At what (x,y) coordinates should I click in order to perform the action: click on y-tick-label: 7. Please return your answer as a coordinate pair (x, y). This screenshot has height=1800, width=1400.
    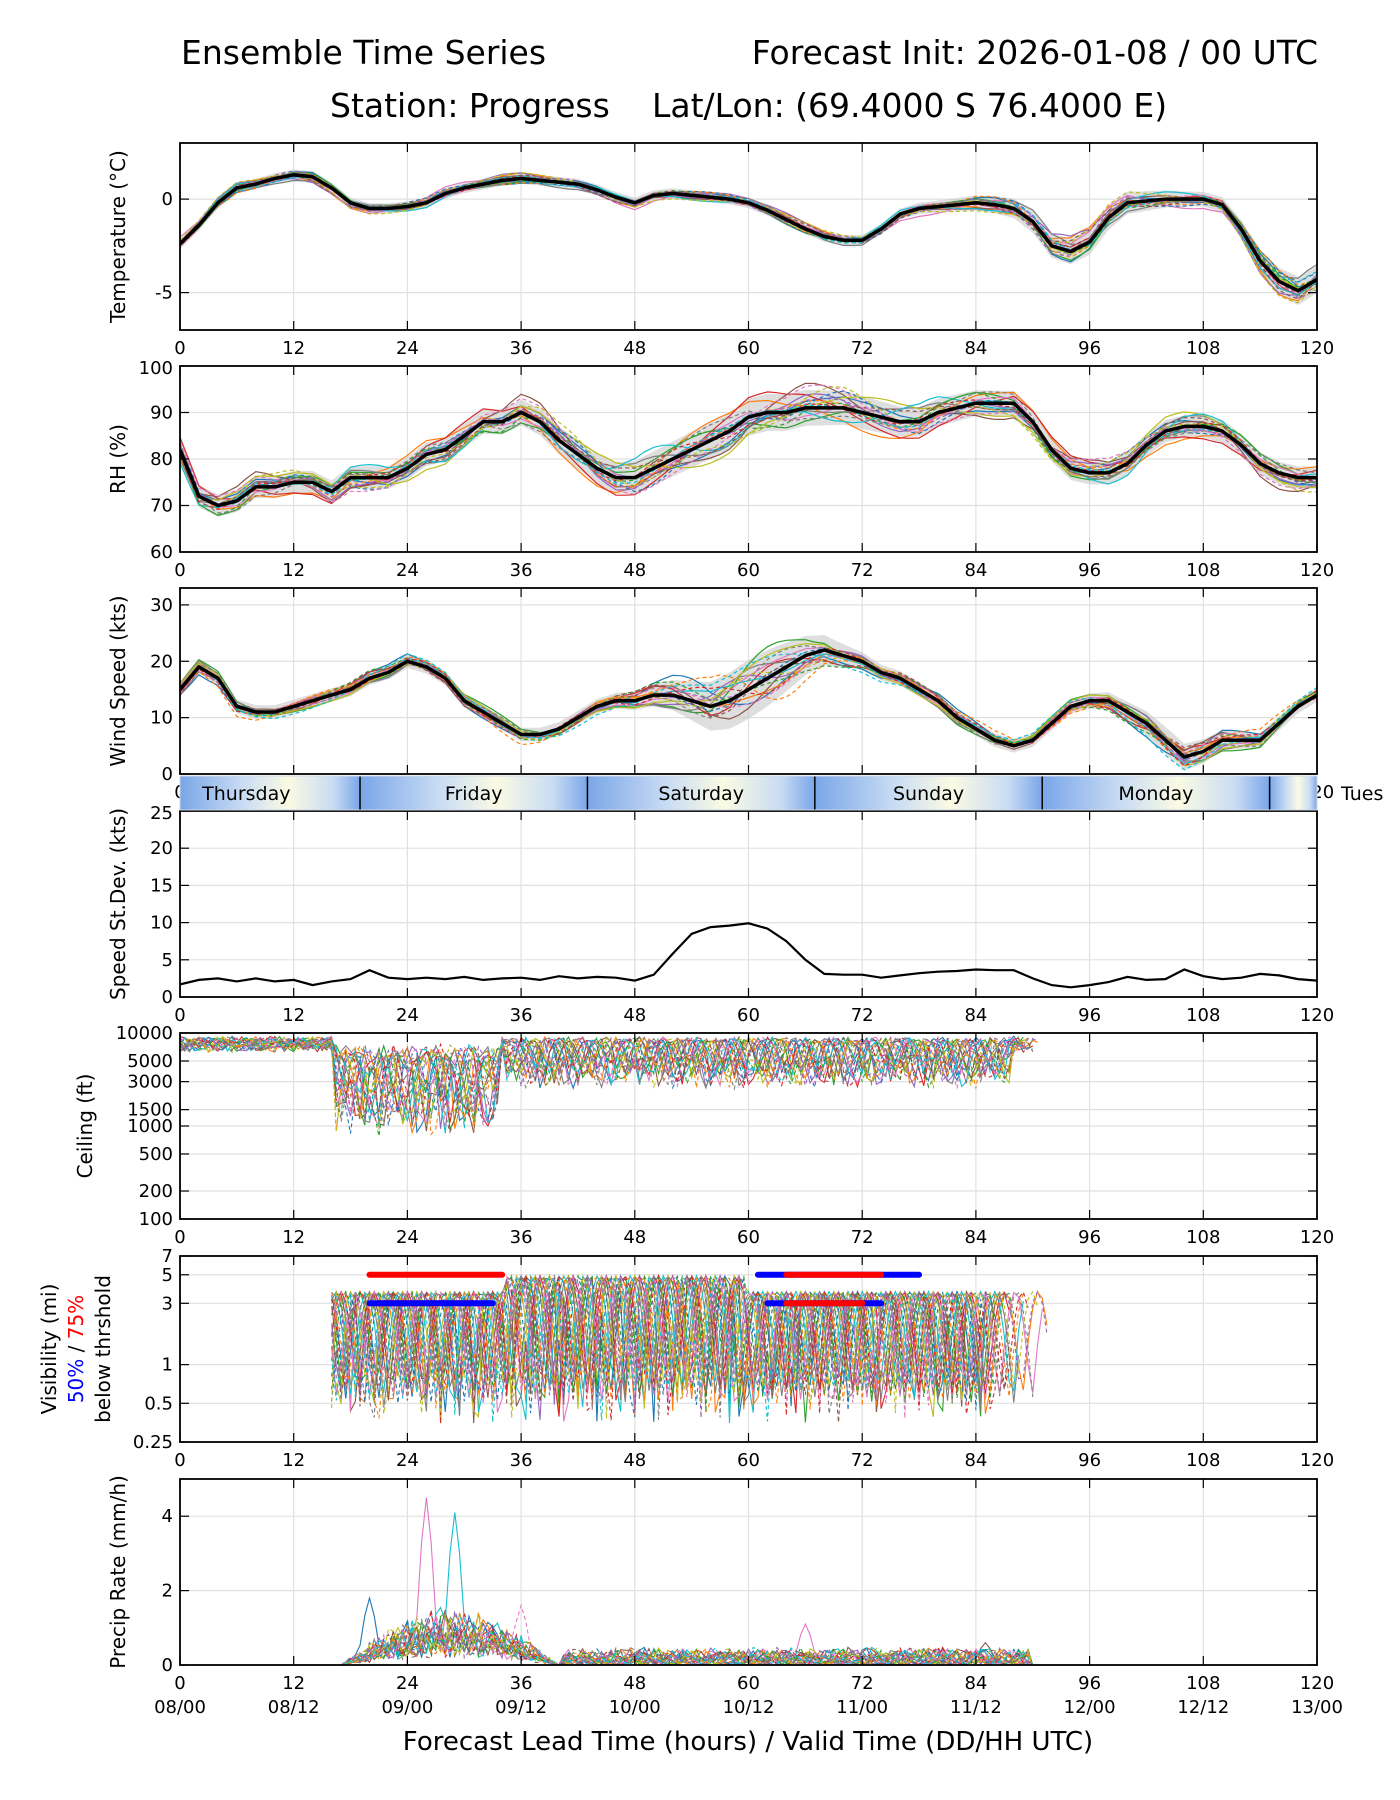
    Looking at the image, I should click on (167, 1256).